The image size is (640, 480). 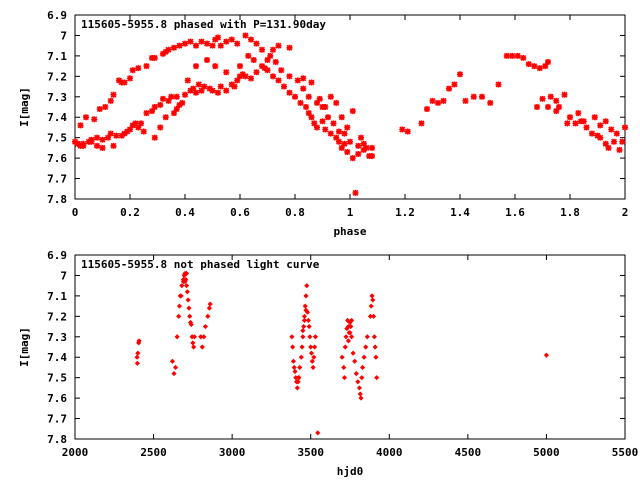 I want to click on unphased-y-tick-label: 7.6, so click(x=57, y=398).